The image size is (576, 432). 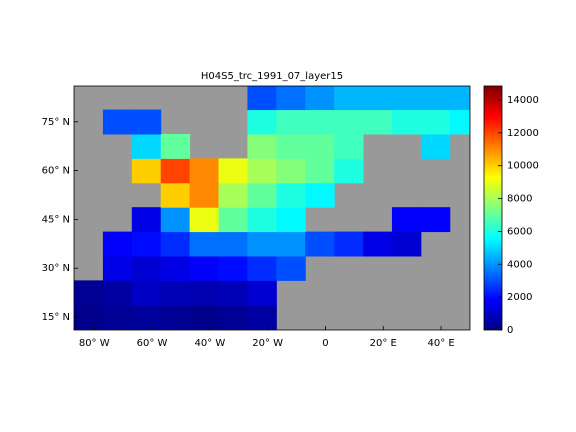 What do you see at coordinates (267, 343) in the screenshot?
I see `x-tick-label: 20° W` at bounding box center [267, 343].